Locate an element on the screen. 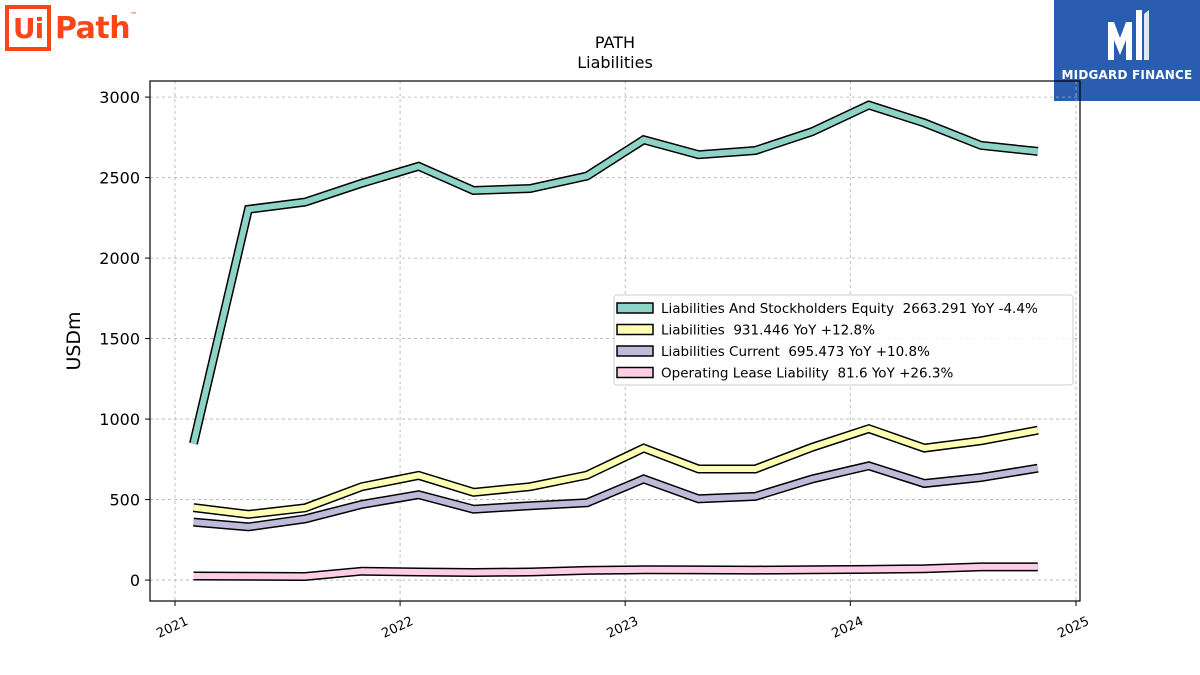 The height and width of the screenshot is (675, 1200). uipath-logo: Ui Path ™ is located at coordinates (71, 28).